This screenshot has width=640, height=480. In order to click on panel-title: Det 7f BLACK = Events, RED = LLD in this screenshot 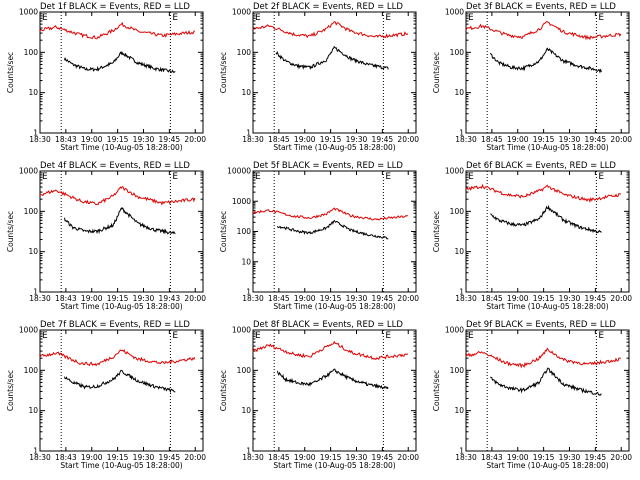, I will do `click(115, 325)`.